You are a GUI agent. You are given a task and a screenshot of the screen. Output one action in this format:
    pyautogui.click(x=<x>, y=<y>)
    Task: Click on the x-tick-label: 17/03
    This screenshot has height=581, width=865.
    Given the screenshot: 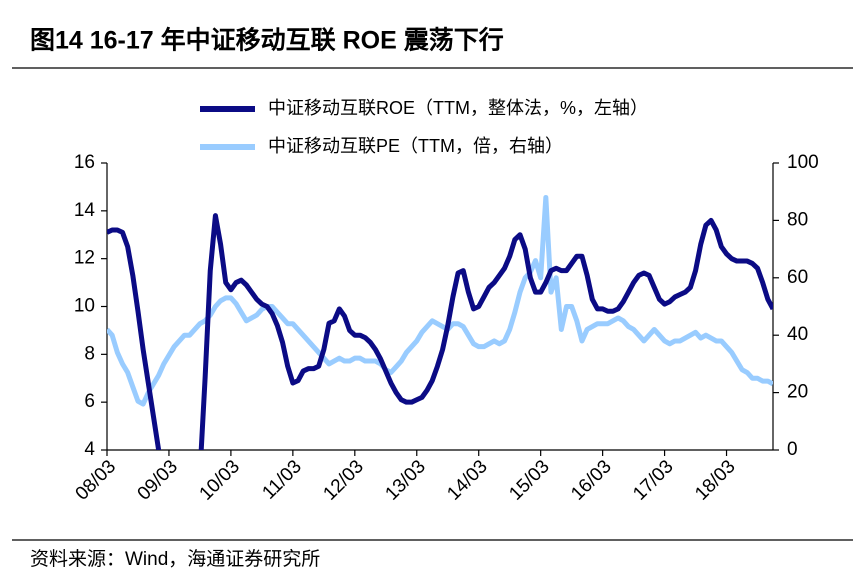 What is the action you would take?
    pyautogui.click(x=653, y=480)
    